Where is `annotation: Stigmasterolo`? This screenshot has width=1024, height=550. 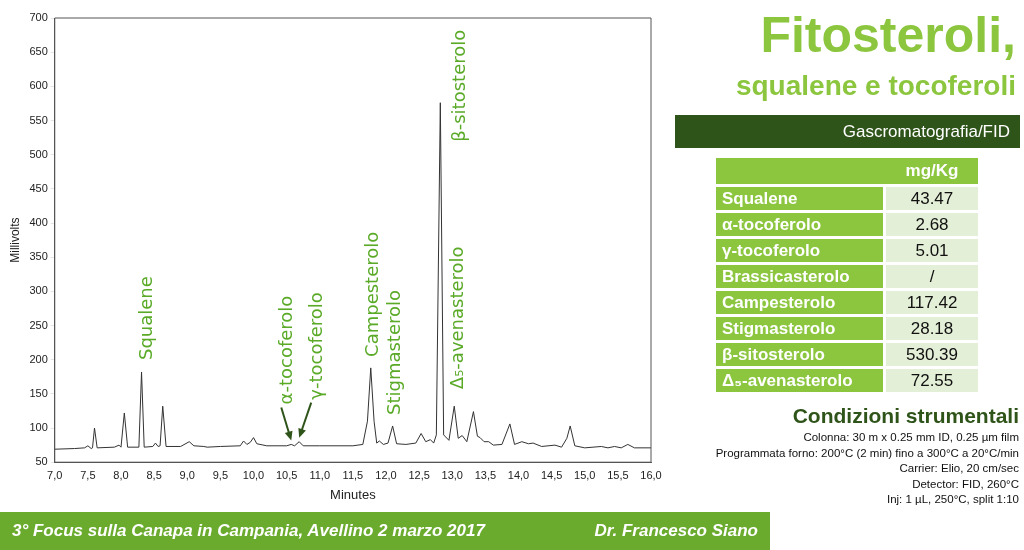
annotation: Stigmasterolo is located at coordinates (394, 352).